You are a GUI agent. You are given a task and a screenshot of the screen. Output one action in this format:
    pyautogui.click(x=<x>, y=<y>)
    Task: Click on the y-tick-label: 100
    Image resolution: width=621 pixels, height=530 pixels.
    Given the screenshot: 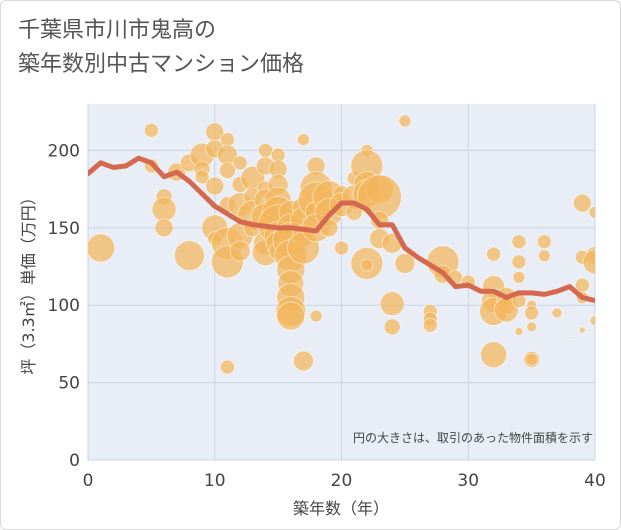 What is the action you would take?
    pyautogui.click(x=64, y=306)
    